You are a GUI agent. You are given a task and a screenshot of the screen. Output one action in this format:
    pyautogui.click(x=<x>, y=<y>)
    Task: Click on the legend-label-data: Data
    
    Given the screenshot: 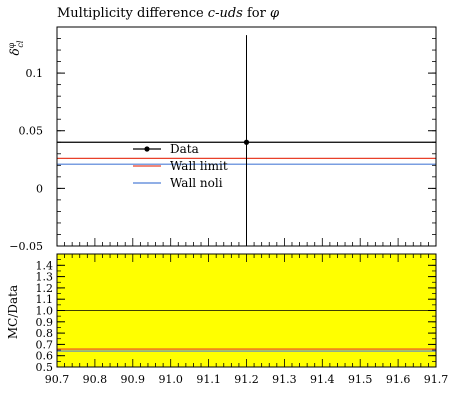 What is the action you would take?
    pyautogui.click(x=184, y=149)
    